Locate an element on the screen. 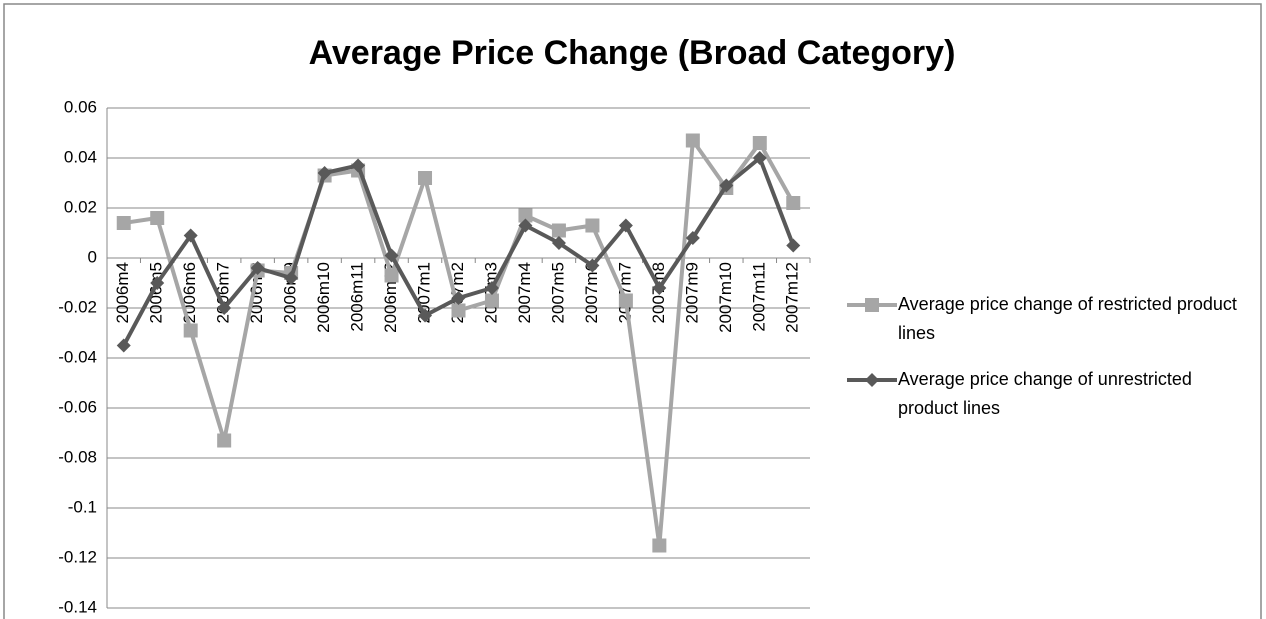  x-tick-label: 2007m7 is located at coordinates (624, 292).